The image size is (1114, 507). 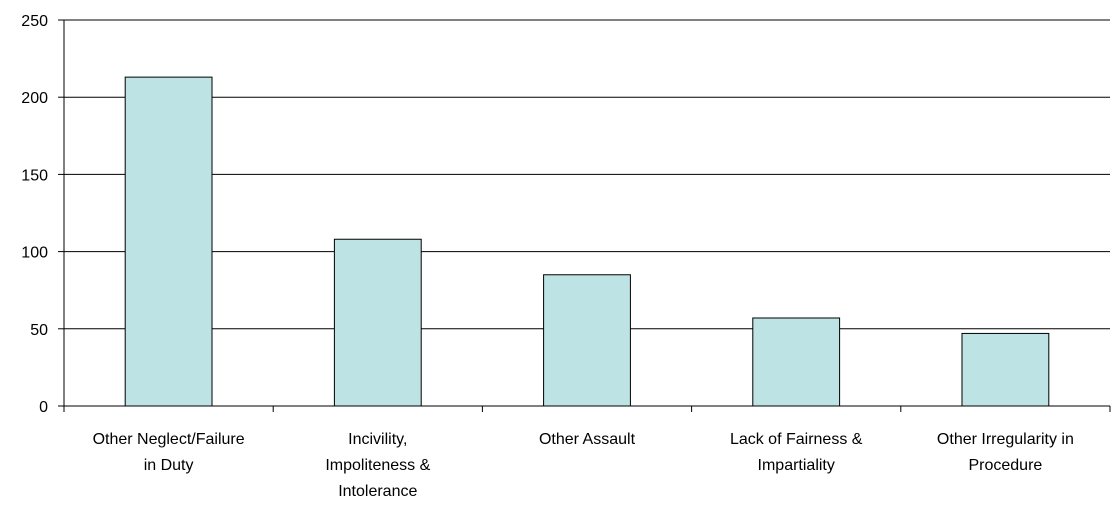 I want to click on y-tick-label: 0, so click(x=43, y=407).